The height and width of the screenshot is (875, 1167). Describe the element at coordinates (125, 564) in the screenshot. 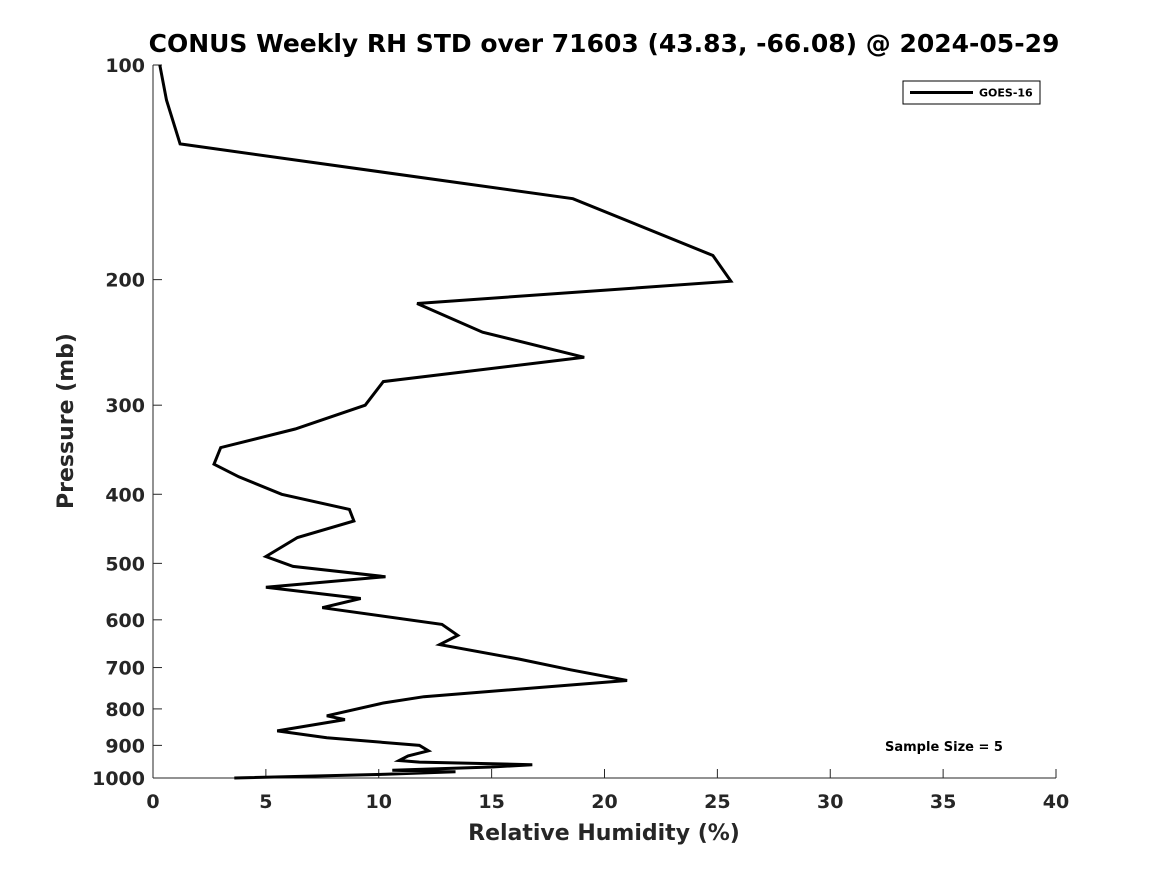

I see `y-tick-label: 500` at that location.